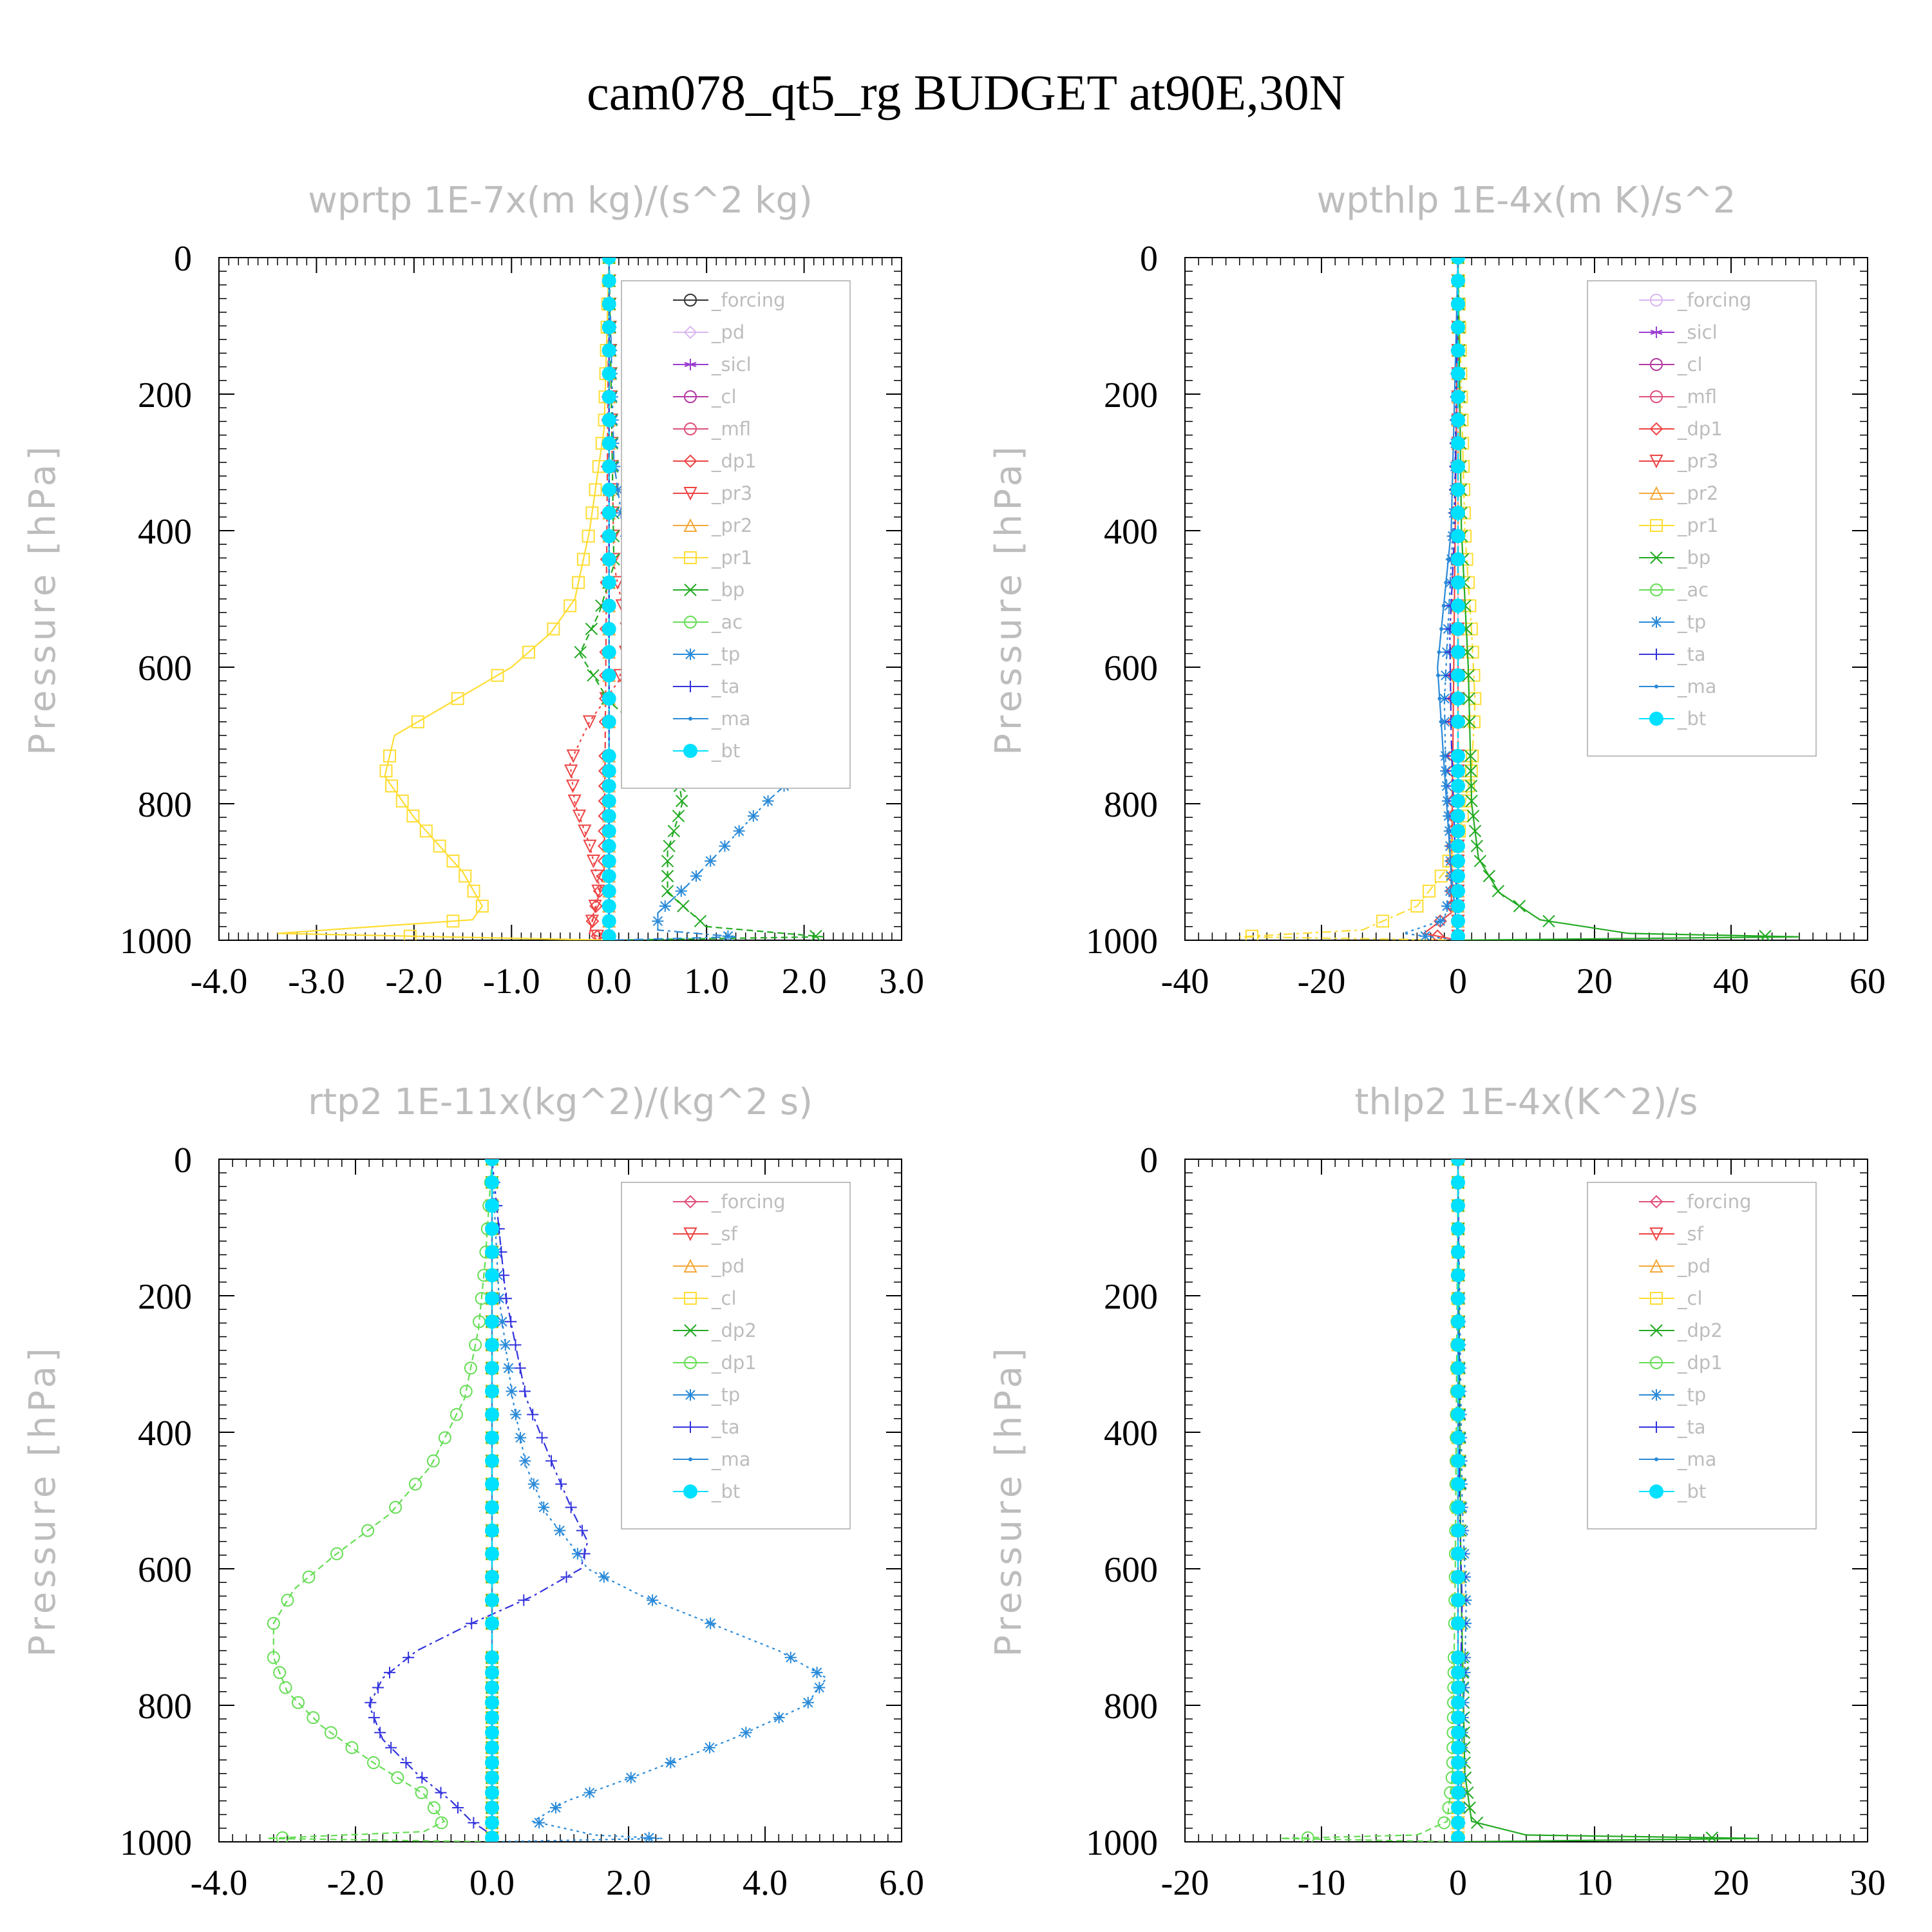  I want to click on legend-item: _pr1, so click(1678, 525).